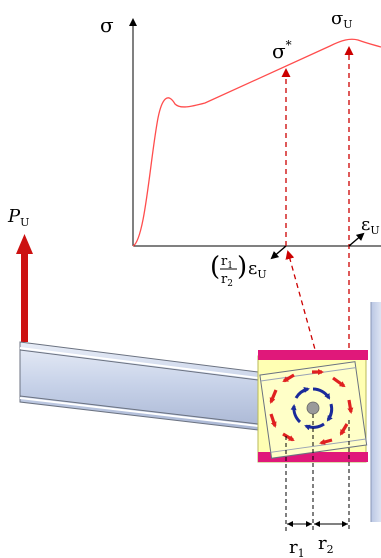 The image size is (381, 558). Describe the element at coordinates (227, 280) in the screenshot. I see `svg-text: r2` at that location.